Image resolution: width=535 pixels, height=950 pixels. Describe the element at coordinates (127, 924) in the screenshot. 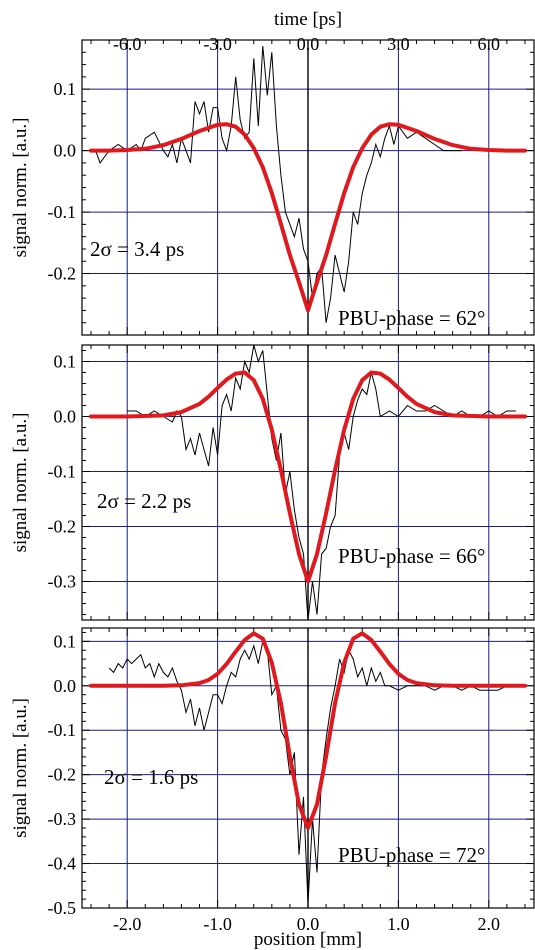

I see `x-tick-label: -2.0` at that location.